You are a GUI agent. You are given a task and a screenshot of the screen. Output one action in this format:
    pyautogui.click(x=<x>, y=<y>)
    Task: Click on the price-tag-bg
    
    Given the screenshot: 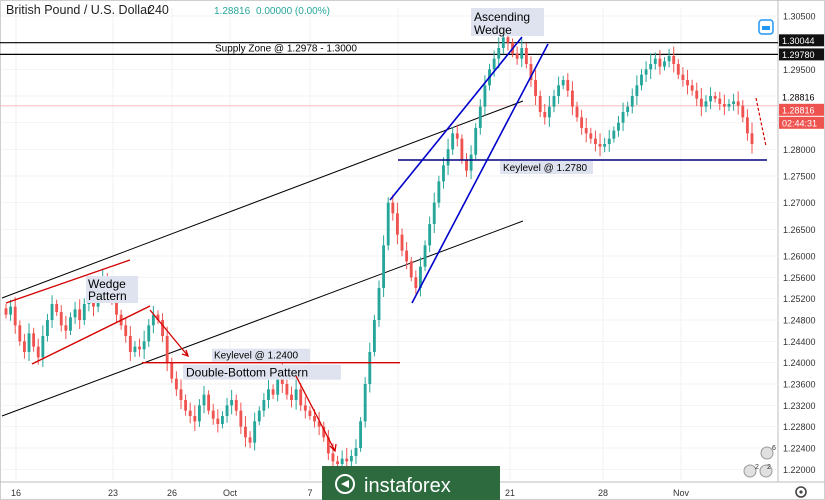 What is the action you would take?
    pyautogui.click(x=801, y=54)
    